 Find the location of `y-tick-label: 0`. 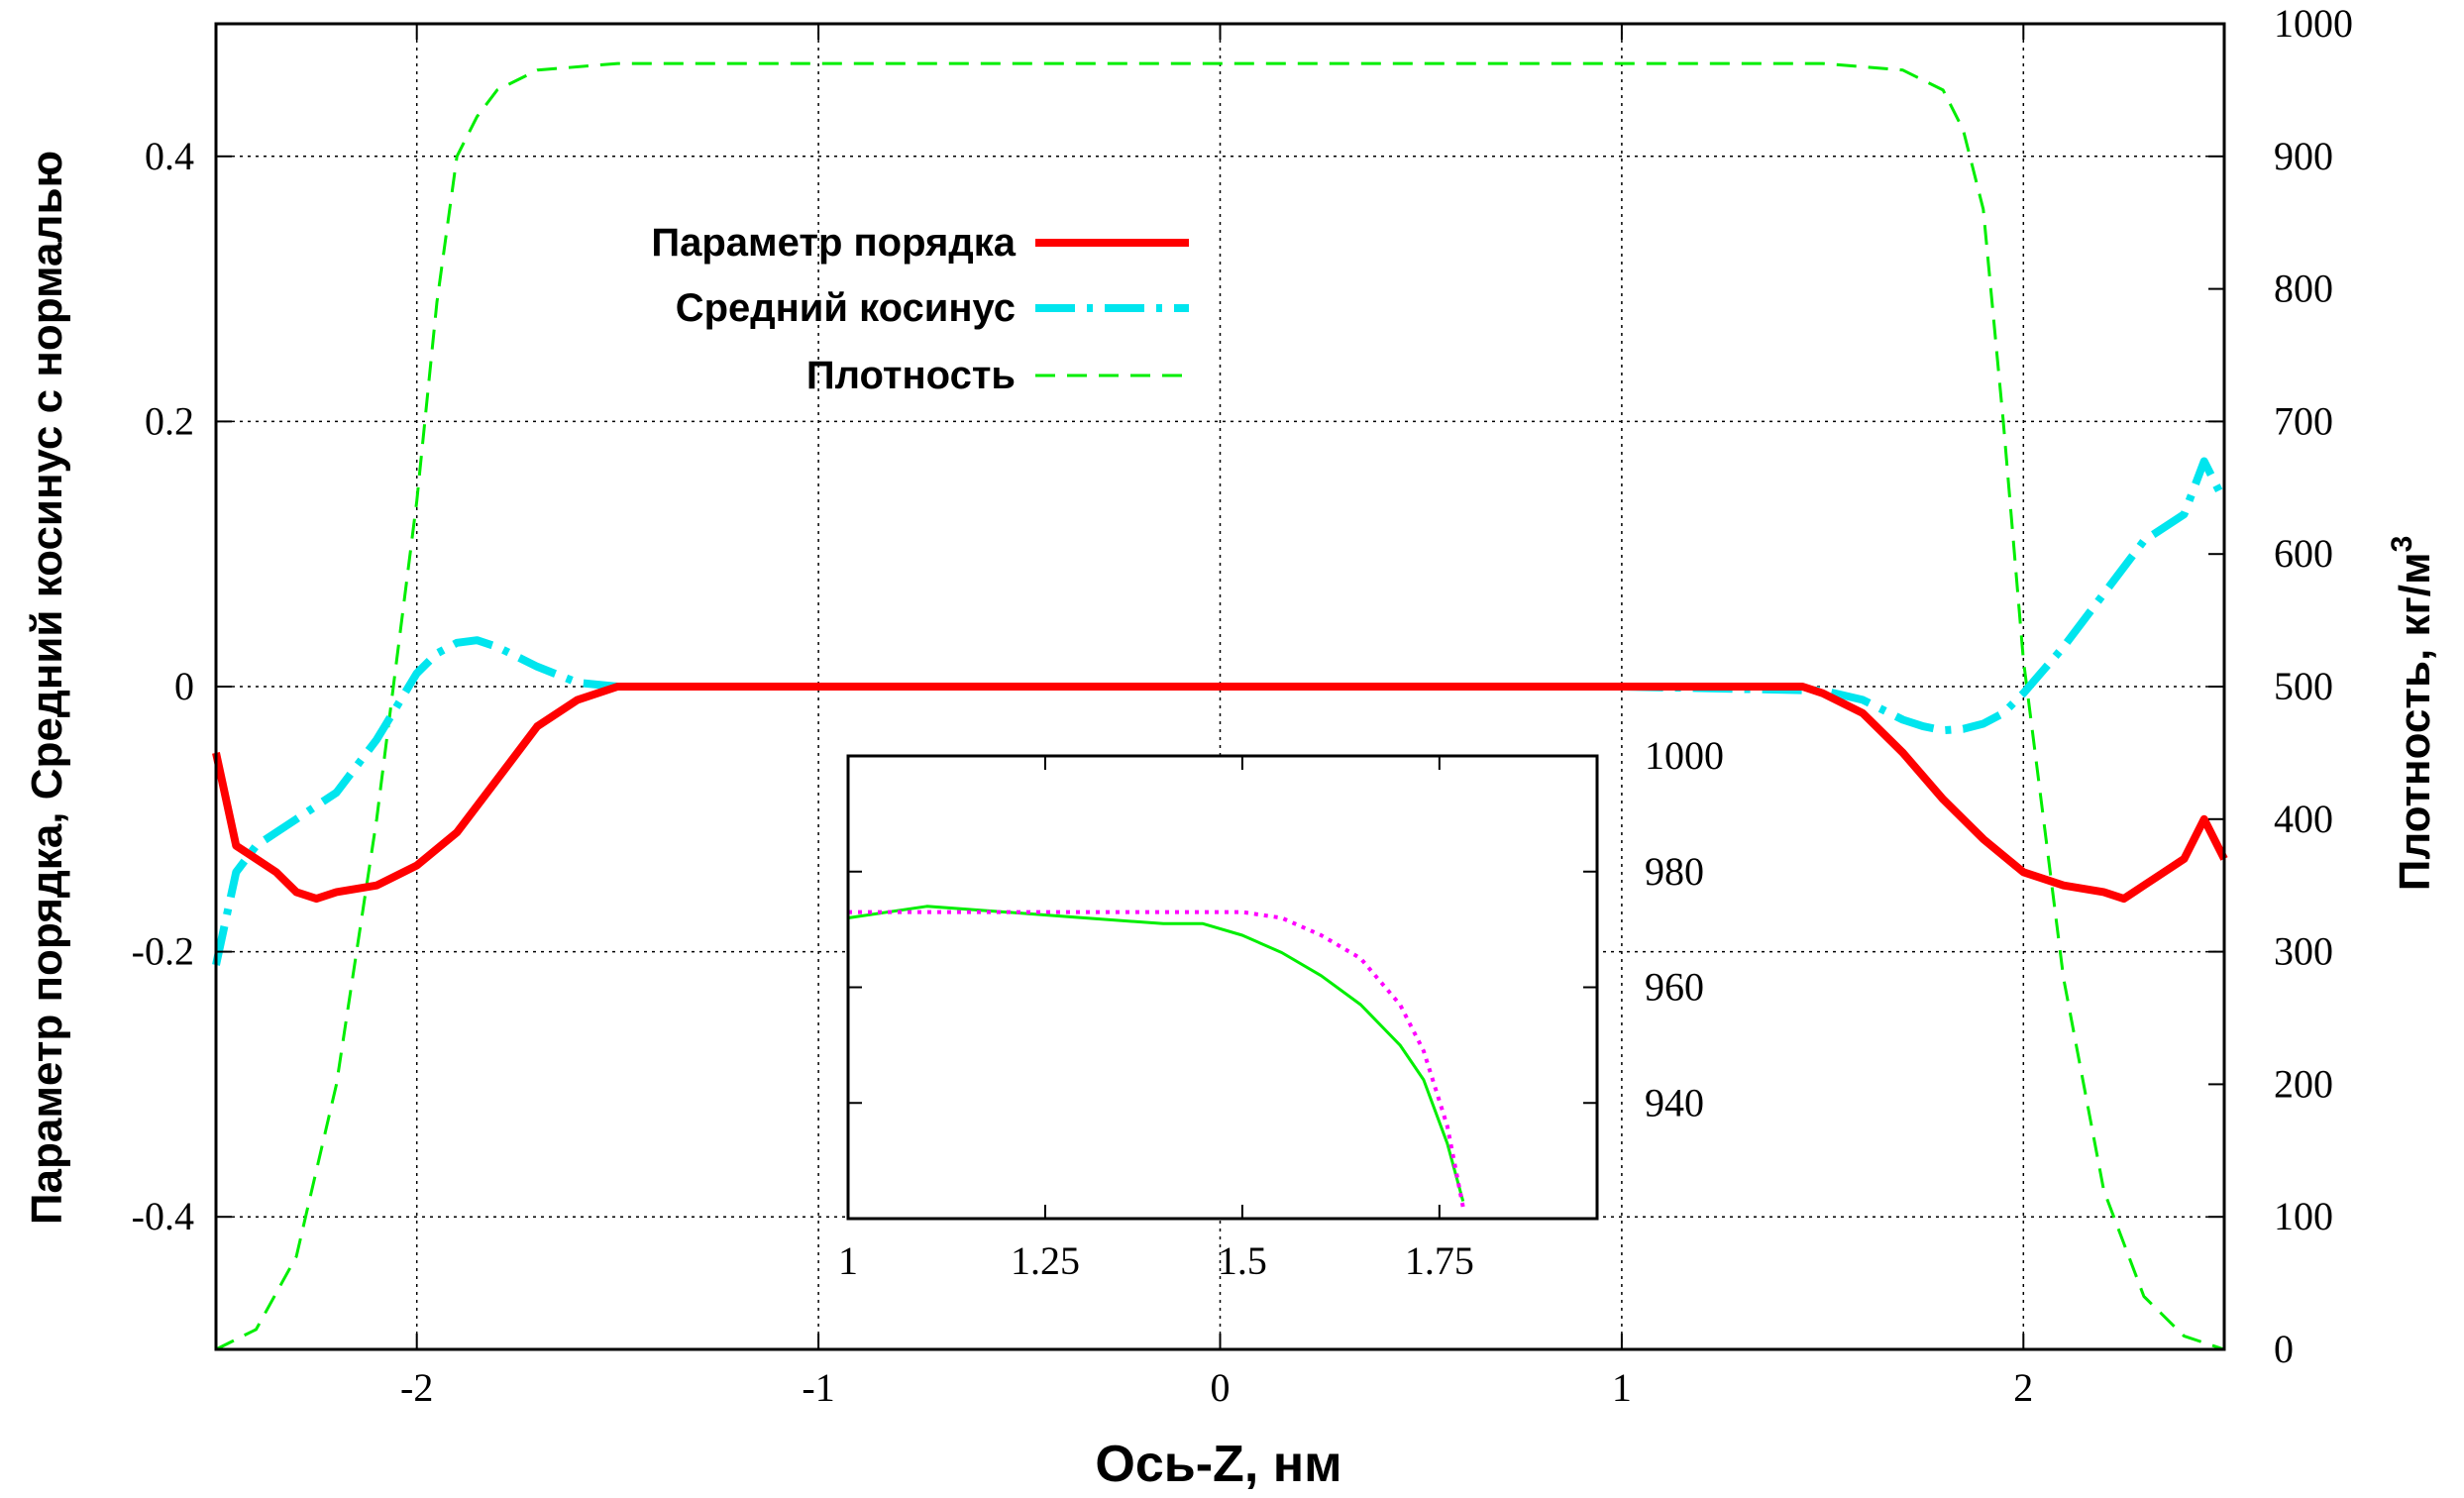

y-tick-label: 0 is located at coordinates (184, 686).